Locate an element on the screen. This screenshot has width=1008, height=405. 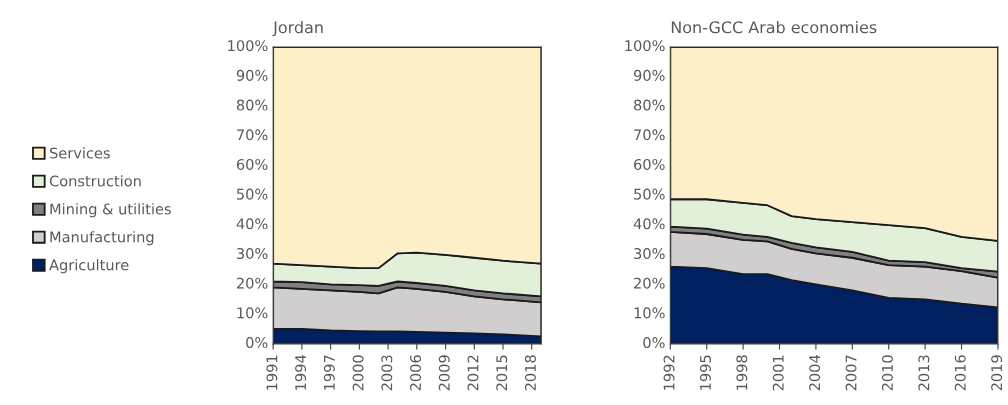
x-tick-label: 2004 is located at coordinates (815, 373).